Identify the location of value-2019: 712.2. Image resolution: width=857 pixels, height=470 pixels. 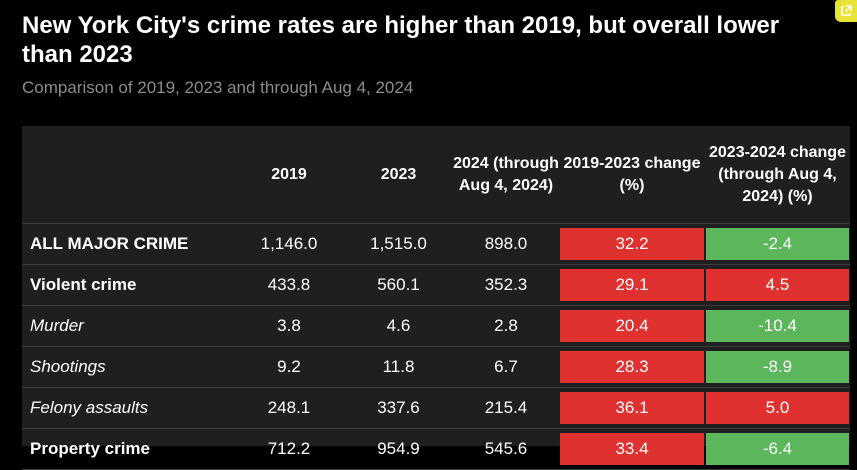
(289, 449).